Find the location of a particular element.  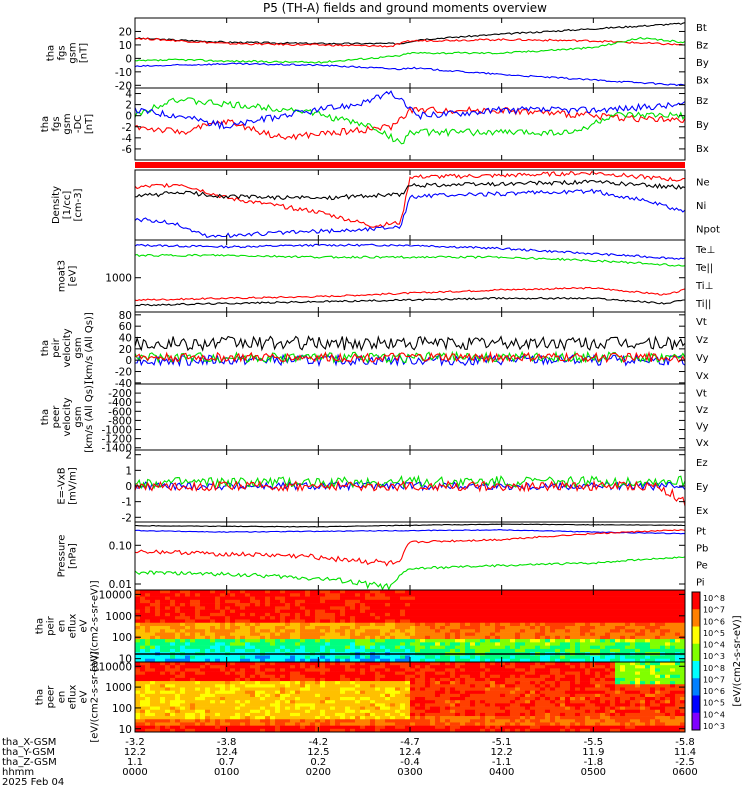

y-tick-label: -200 is located at coordinates (120, 394).